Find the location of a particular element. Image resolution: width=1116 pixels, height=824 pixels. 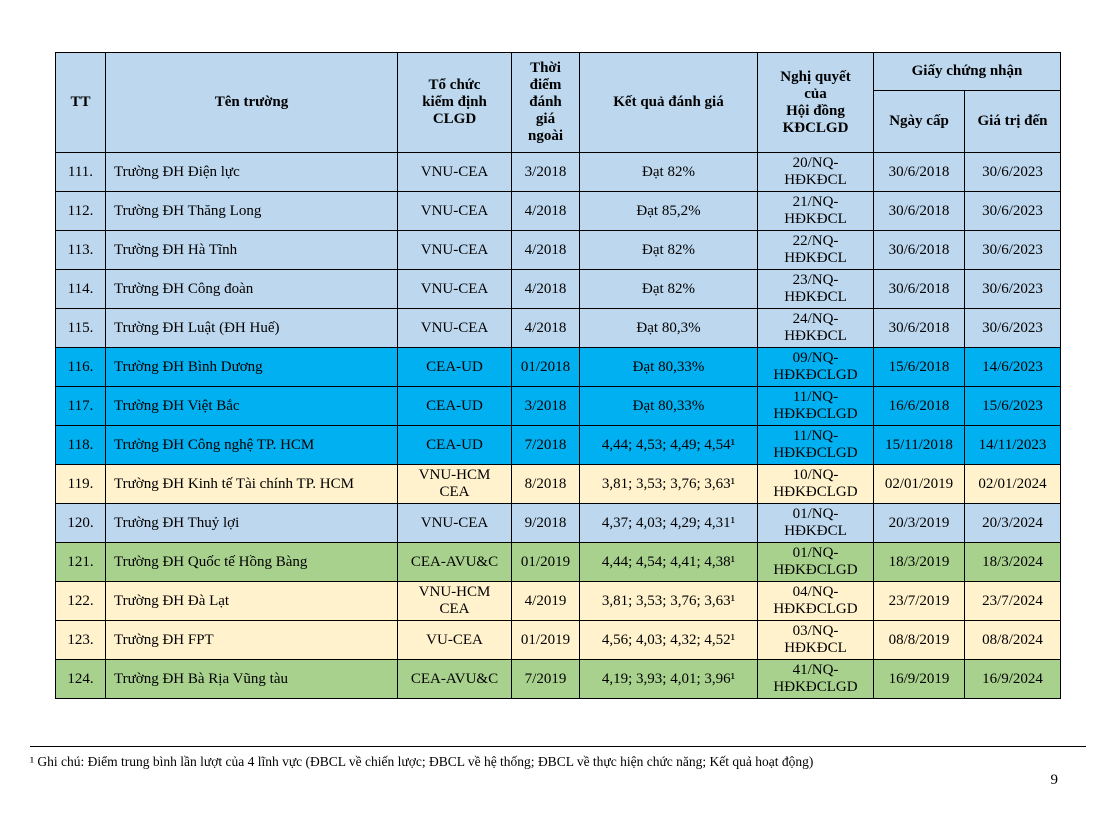

cell-eval-time: 3/2018 is located at coordinates (545, 406).